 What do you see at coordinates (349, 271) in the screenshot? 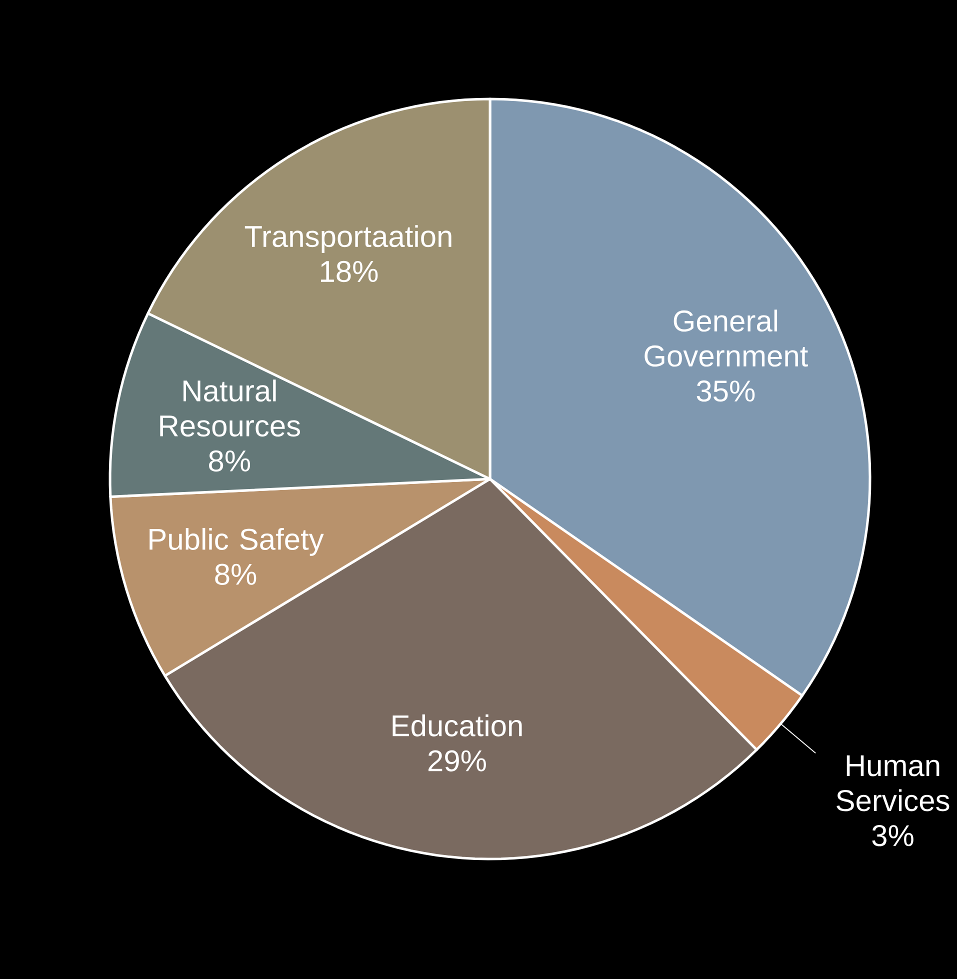
I see `data-label: 18%` at bounding box center [349, 271].